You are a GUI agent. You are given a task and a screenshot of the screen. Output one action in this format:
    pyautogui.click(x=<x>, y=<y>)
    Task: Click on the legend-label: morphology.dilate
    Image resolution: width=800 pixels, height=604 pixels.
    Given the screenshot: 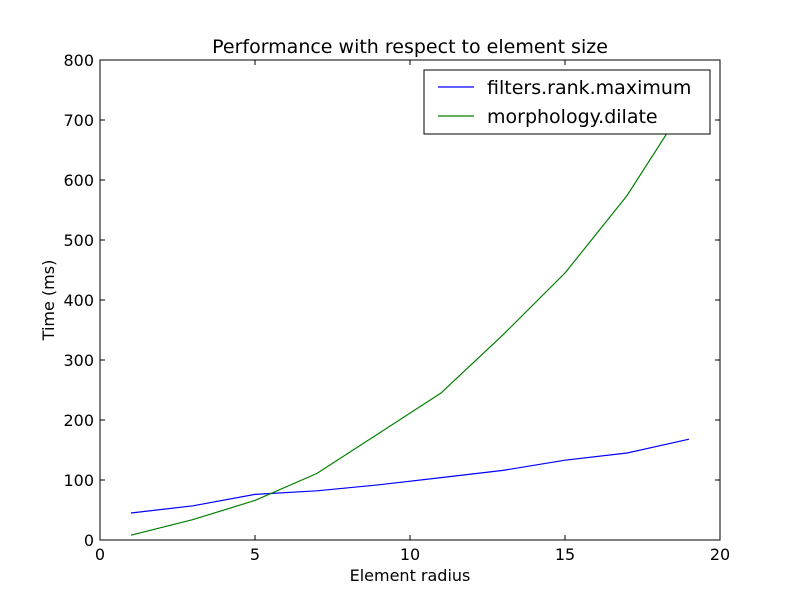 What is the action you would take?
    pyautogui.click(x=572, y=117)
    